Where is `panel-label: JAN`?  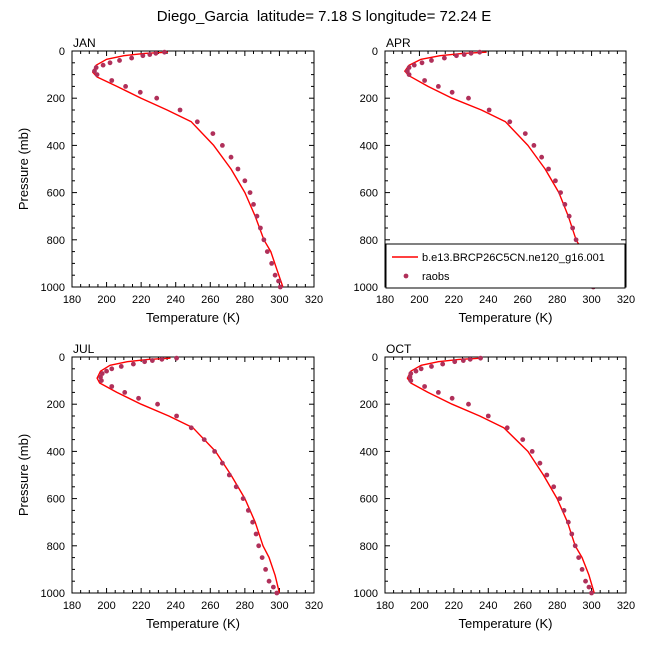
panel-label: JAN is located at coordinates (84, 43).